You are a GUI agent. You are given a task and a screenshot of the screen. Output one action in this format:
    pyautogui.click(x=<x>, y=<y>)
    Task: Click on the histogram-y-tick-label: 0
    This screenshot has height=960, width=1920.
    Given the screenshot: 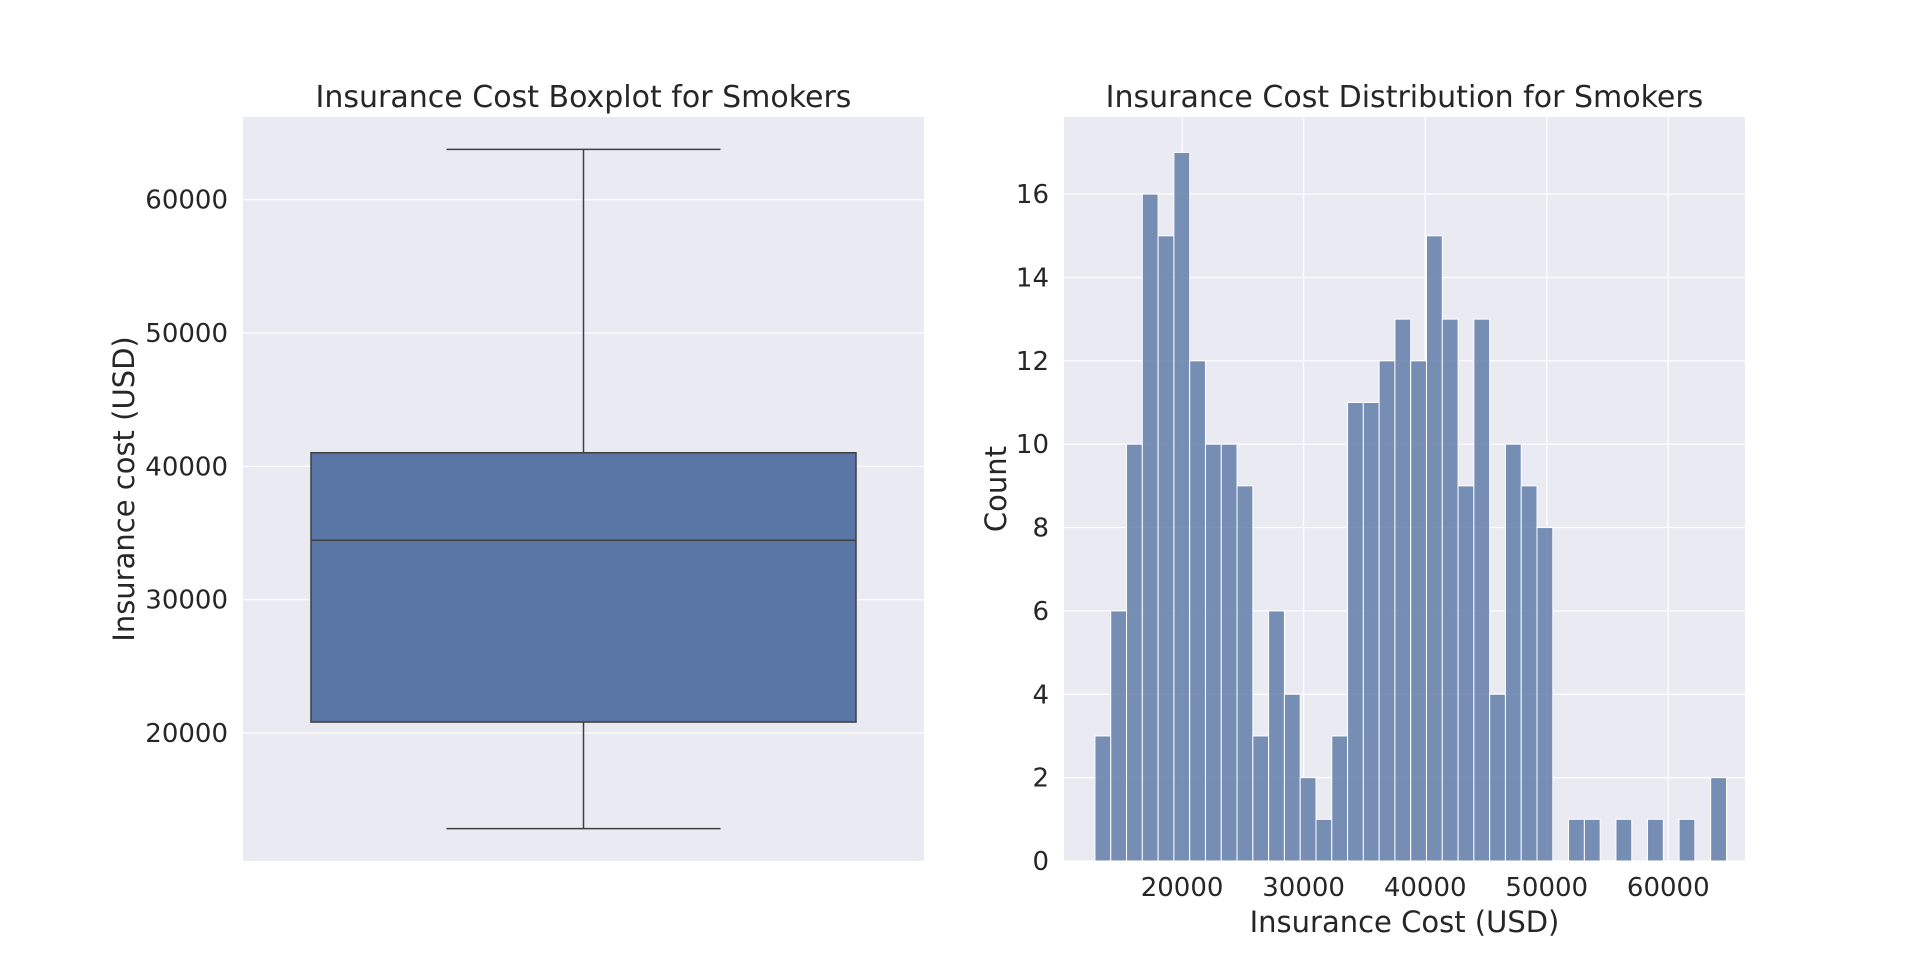 What is the action you would take?
    pyautogui.click(x=1040, y=862)
    